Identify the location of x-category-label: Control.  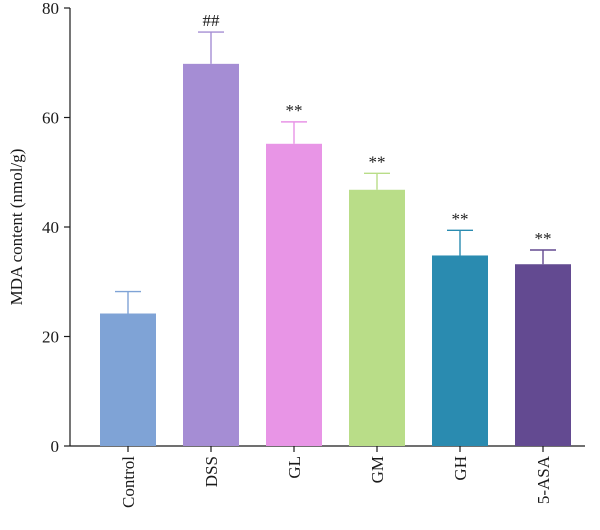
(128, 482).